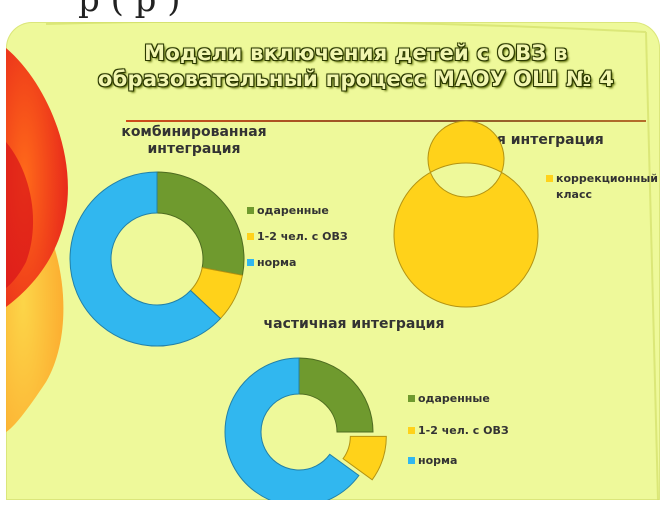 The width and height of the screenshot is (663, 506). What do you see at coordinates (607, 178) in the screenshot?
I see `legend-label: коррекционный` at bounding box center [607, 178].